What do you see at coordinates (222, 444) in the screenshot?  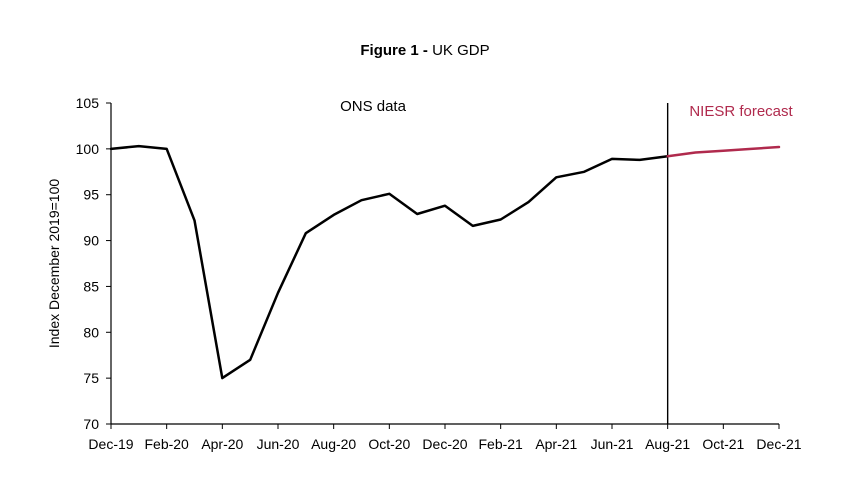 I see `x-tick-label: Apr-20` at bounding box center [222, 444].